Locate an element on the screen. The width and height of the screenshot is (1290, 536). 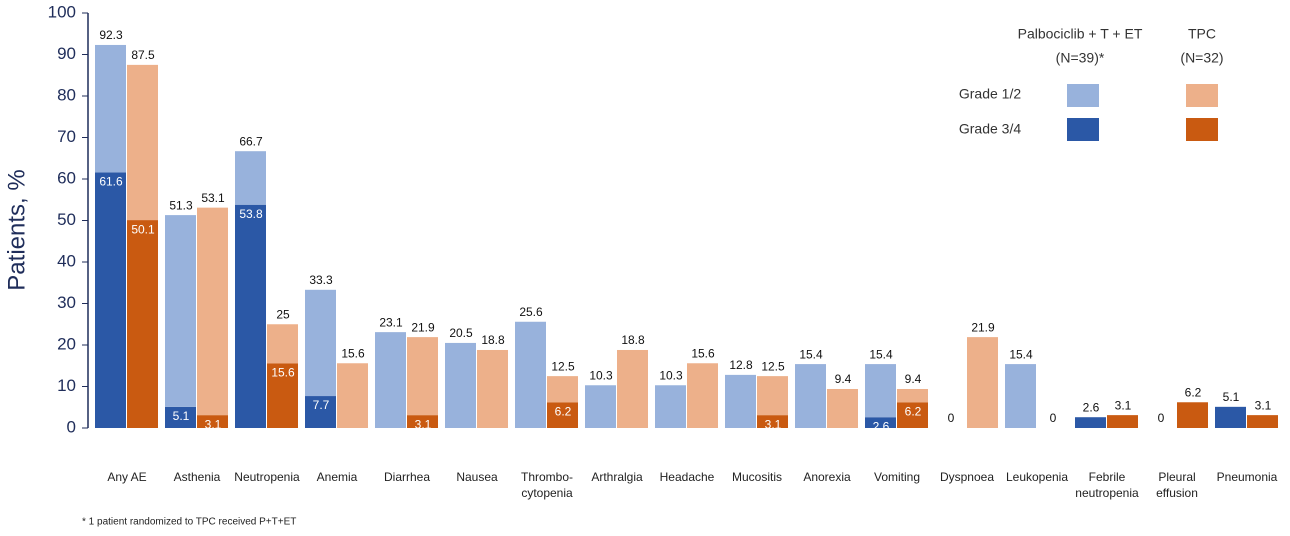
bar-inner-label: 50.1 is located at coordinates (143, 229).